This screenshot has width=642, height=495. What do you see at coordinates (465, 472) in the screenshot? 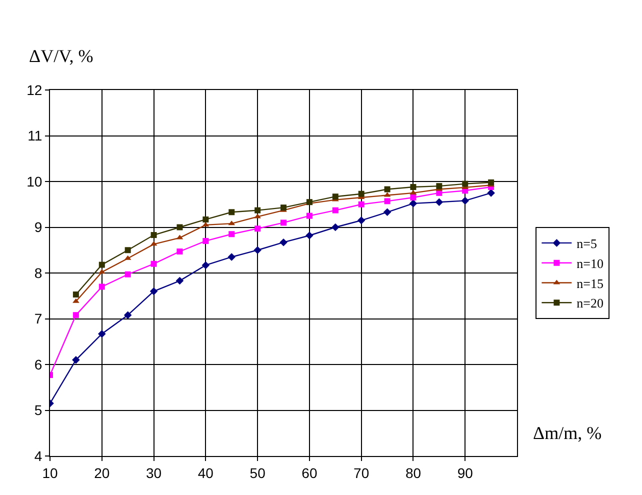
I see `x-tick-label: 90` at bounding box center [465, 472].